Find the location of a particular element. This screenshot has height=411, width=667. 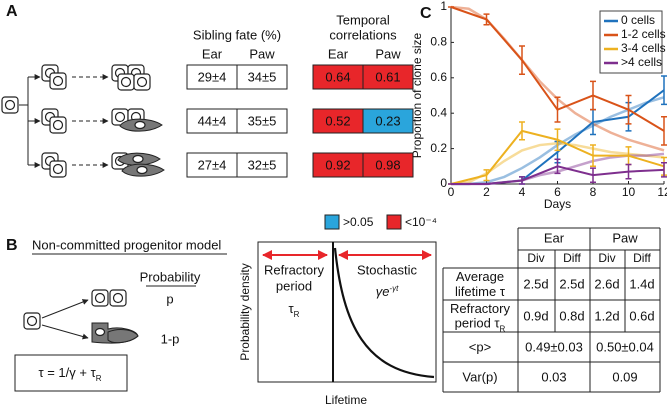

cell-text: 35±5 is located at coordinates (262, 120).